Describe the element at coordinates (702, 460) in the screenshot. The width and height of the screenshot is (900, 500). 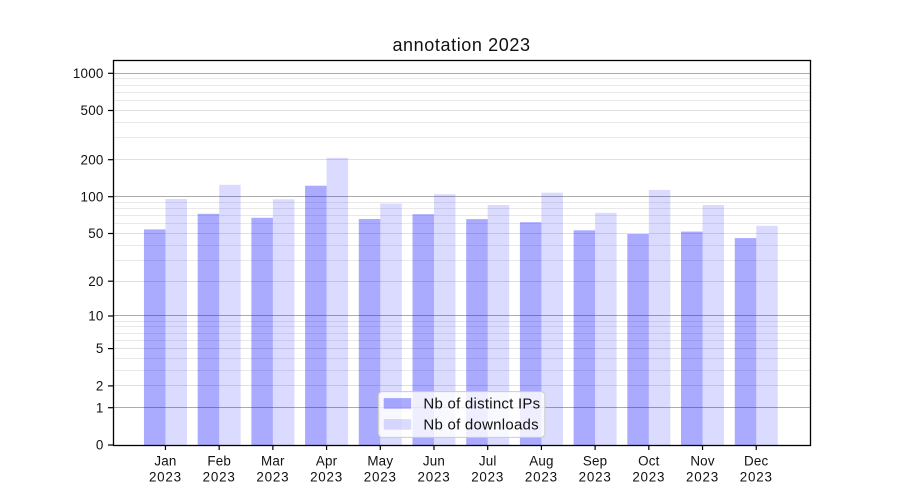
I see `svg-text: Nov` at that location.